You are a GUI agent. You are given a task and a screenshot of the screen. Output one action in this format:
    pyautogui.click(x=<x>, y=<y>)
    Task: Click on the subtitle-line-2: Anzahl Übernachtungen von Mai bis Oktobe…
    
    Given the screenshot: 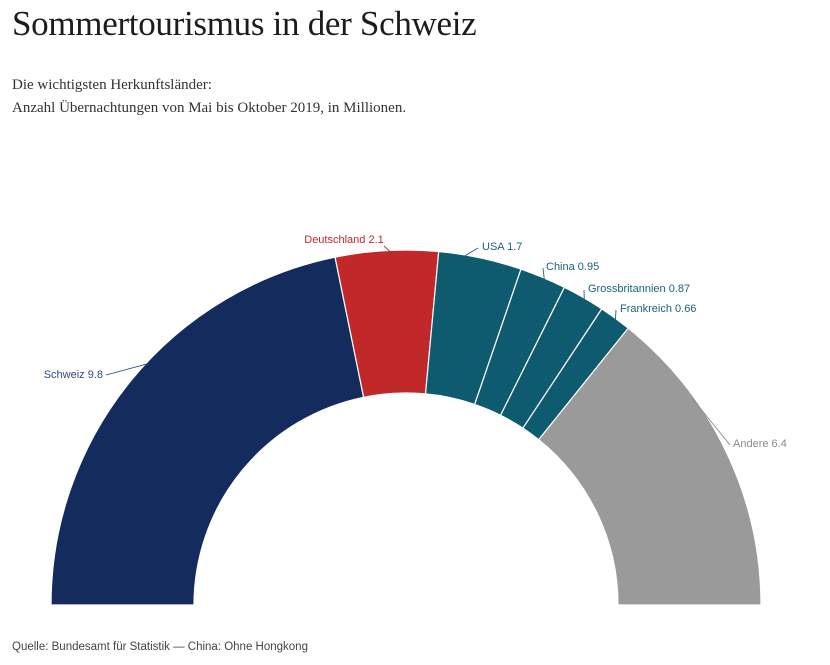 What is the action you would take?
    pyautogui.click(x=209, y=108)
    